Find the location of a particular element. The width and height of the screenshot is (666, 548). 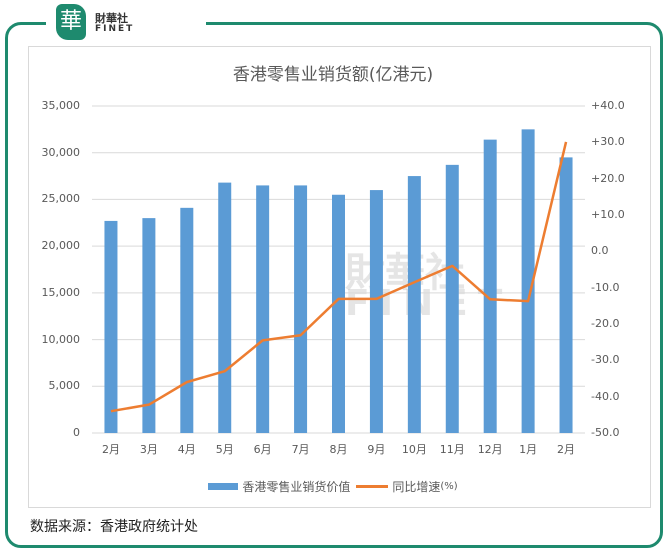

source-note: 数据来源：香港政府统计处 is located at coordinates (114, 527).